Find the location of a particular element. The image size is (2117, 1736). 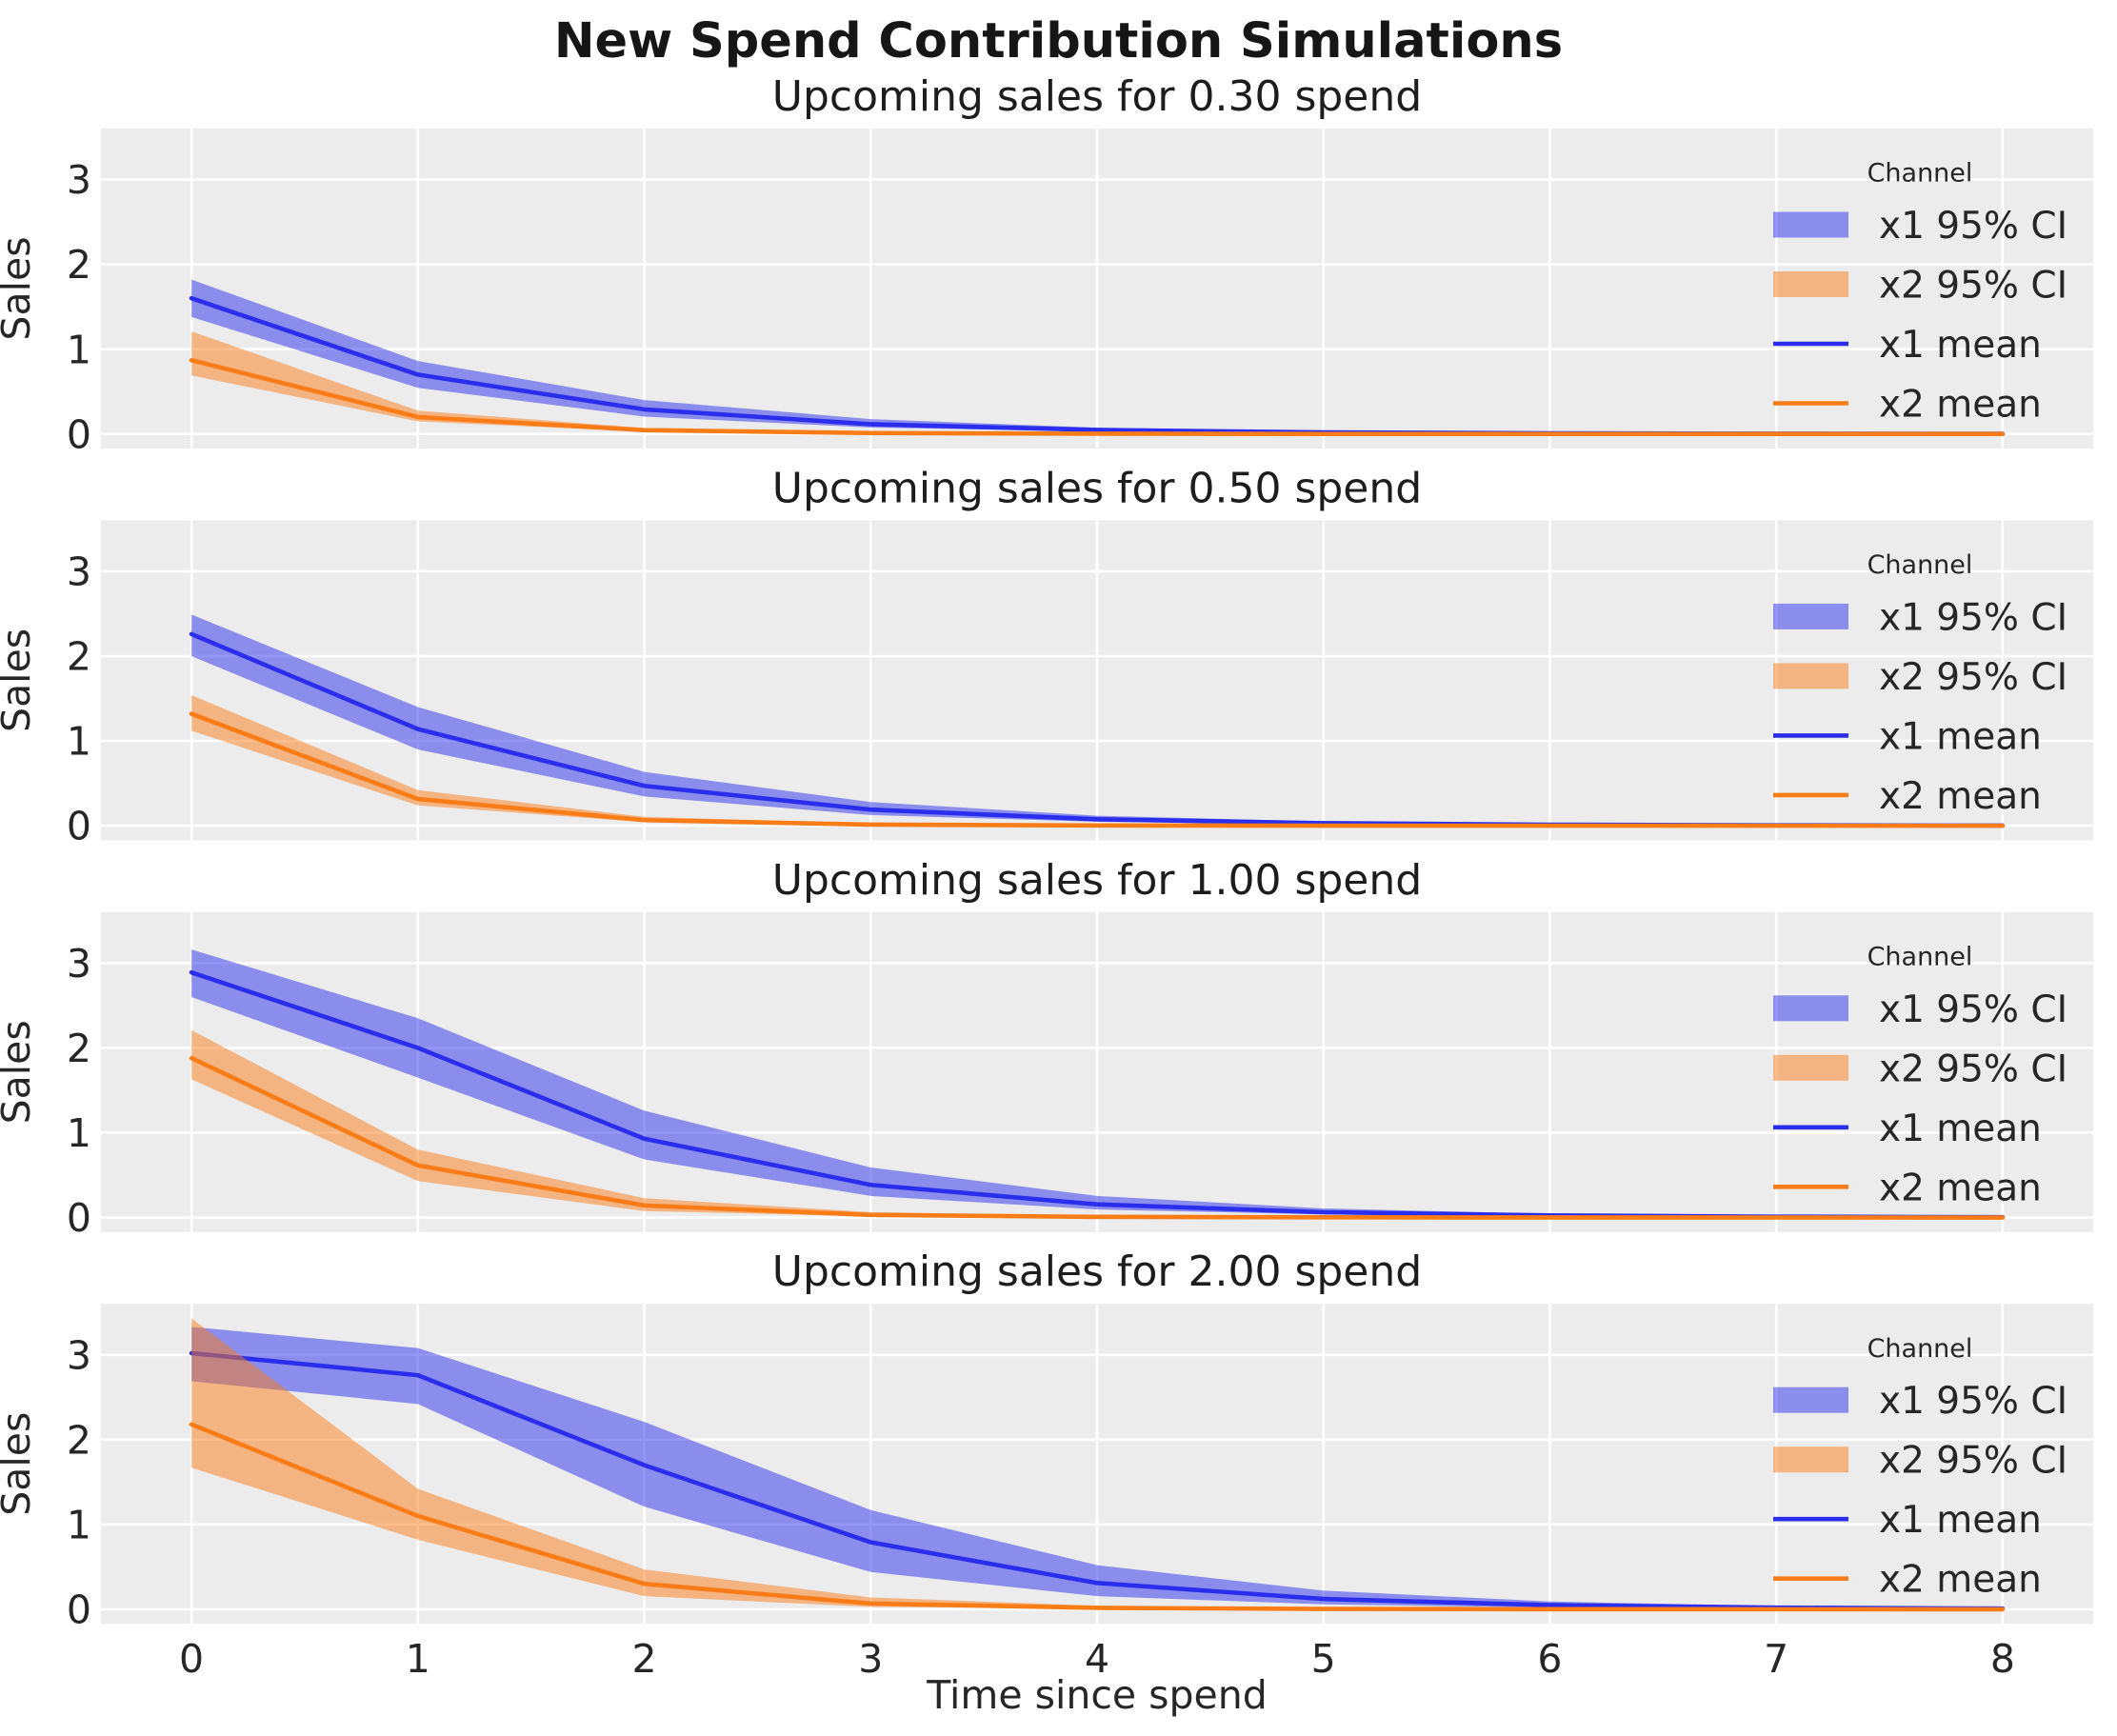

x-tick-label: 1 is located at coordinates (418, 1659).